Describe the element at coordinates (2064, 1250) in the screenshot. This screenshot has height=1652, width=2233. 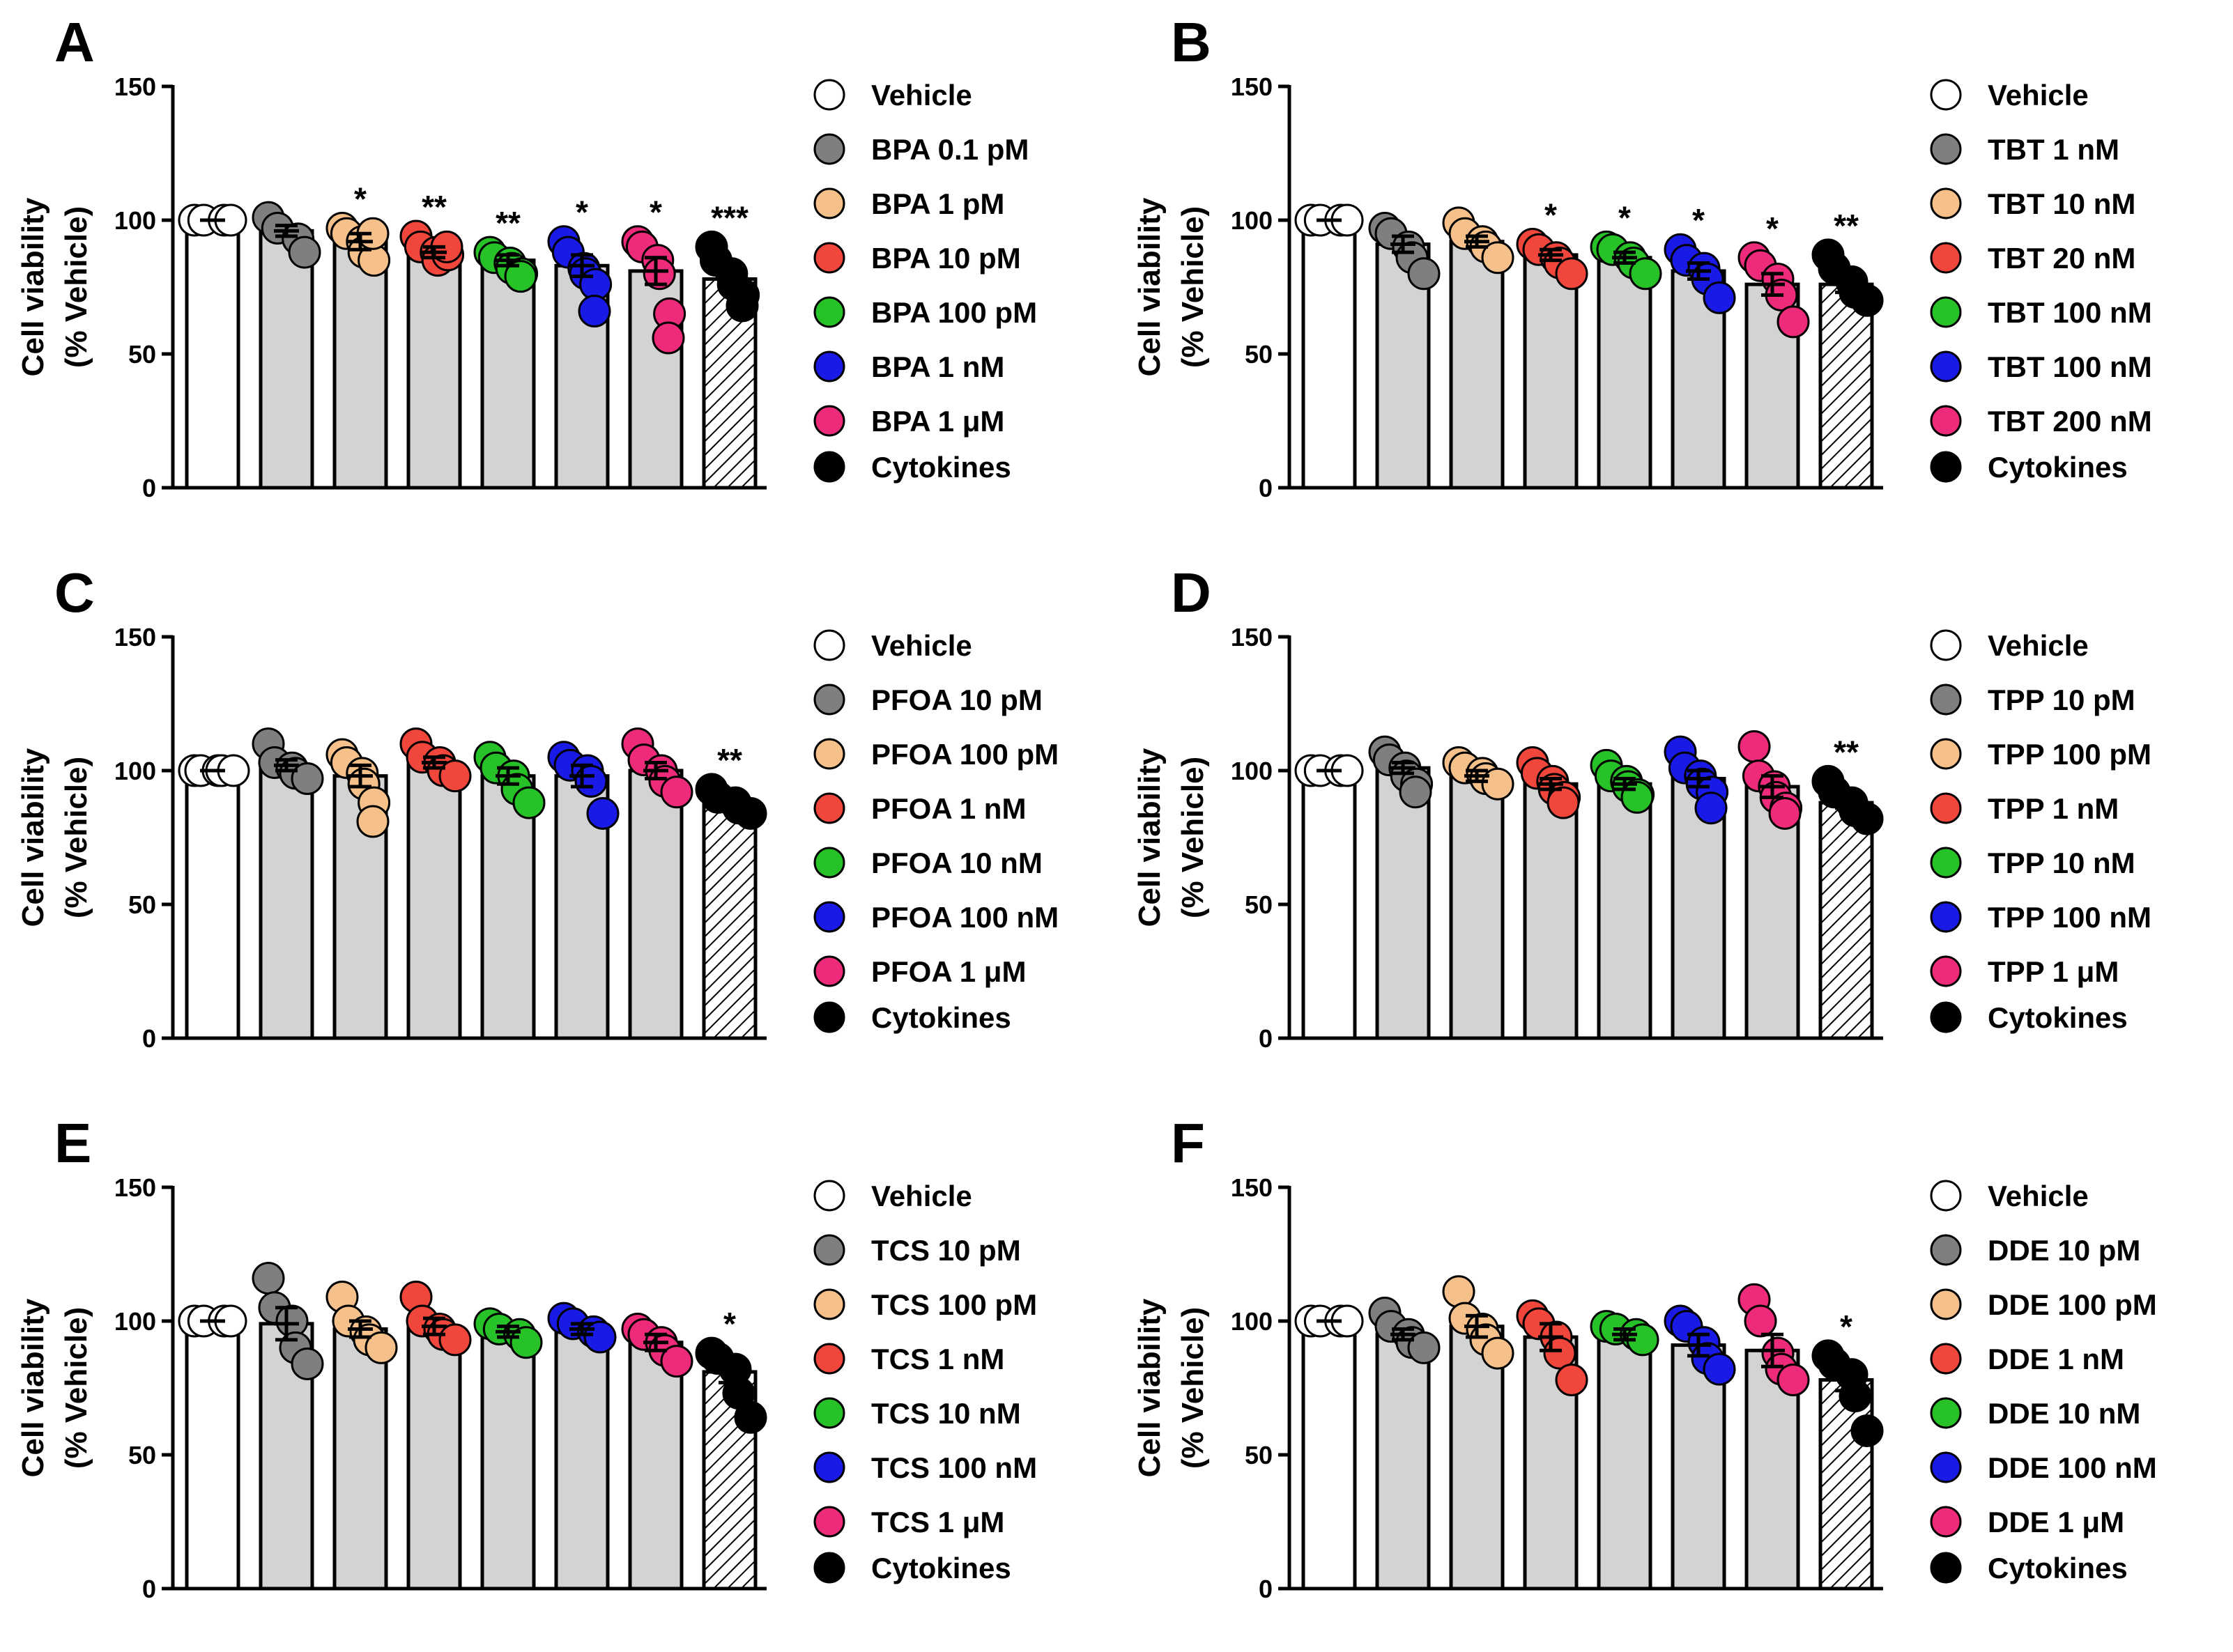
I see `legend-label: DDE 10 pM` at that location.